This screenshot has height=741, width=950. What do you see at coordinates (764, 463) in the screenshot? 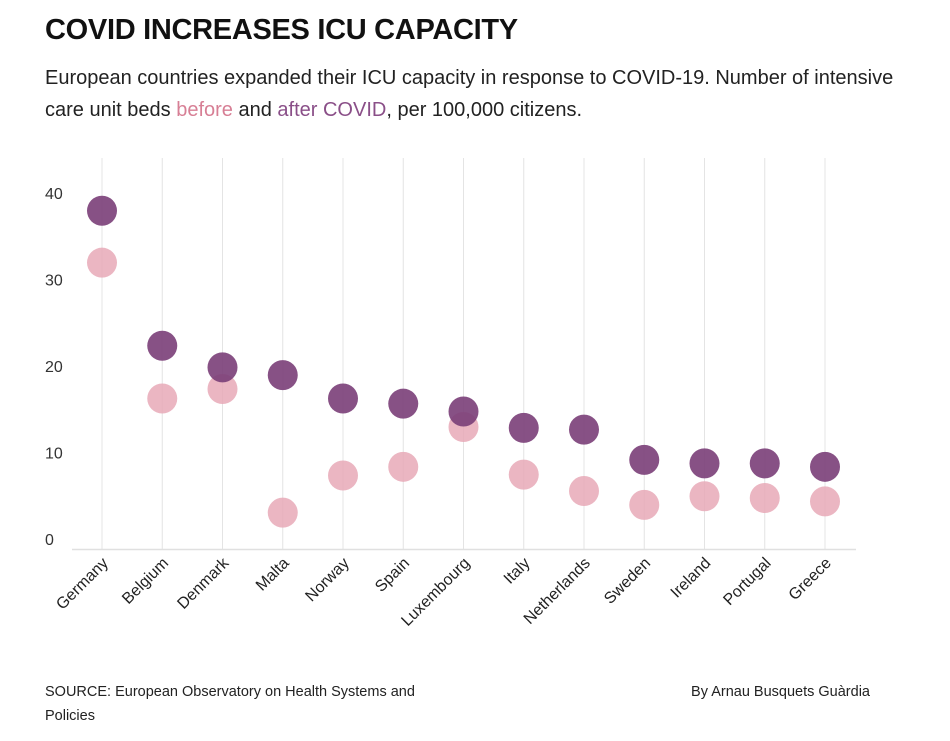
I see `dot-after-covid-portugal` at bounding box center [764, 463].